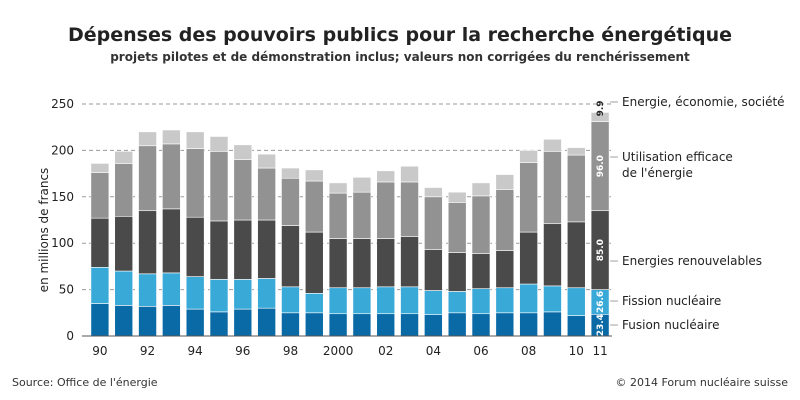 Image resolution: width=800 pixels, height=400 pixels. Describe the element at coordinates (99, 351) in the screenshot. I see `x-tick-label: 90` at that location.